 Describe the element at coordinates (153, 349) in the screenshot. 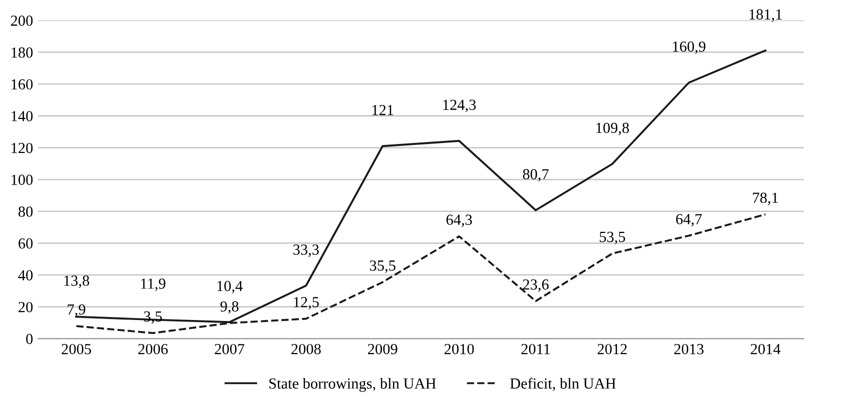

I see `x-tick-label: 2006` at that location.